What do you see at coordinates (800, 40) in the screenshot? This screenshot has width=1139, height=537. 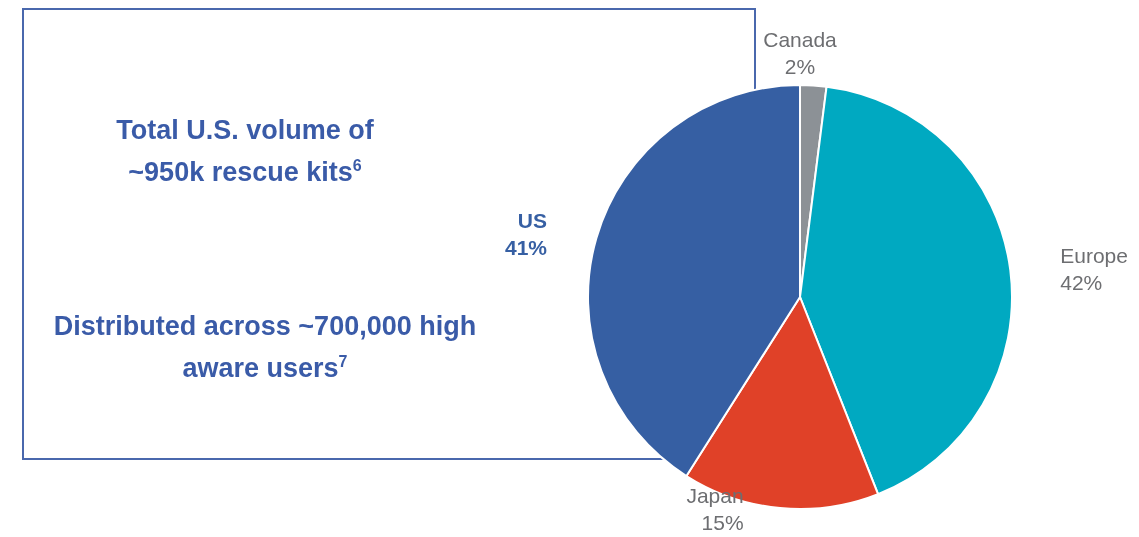 I see `slice-label: Canada` at bounding box center [800, 40].